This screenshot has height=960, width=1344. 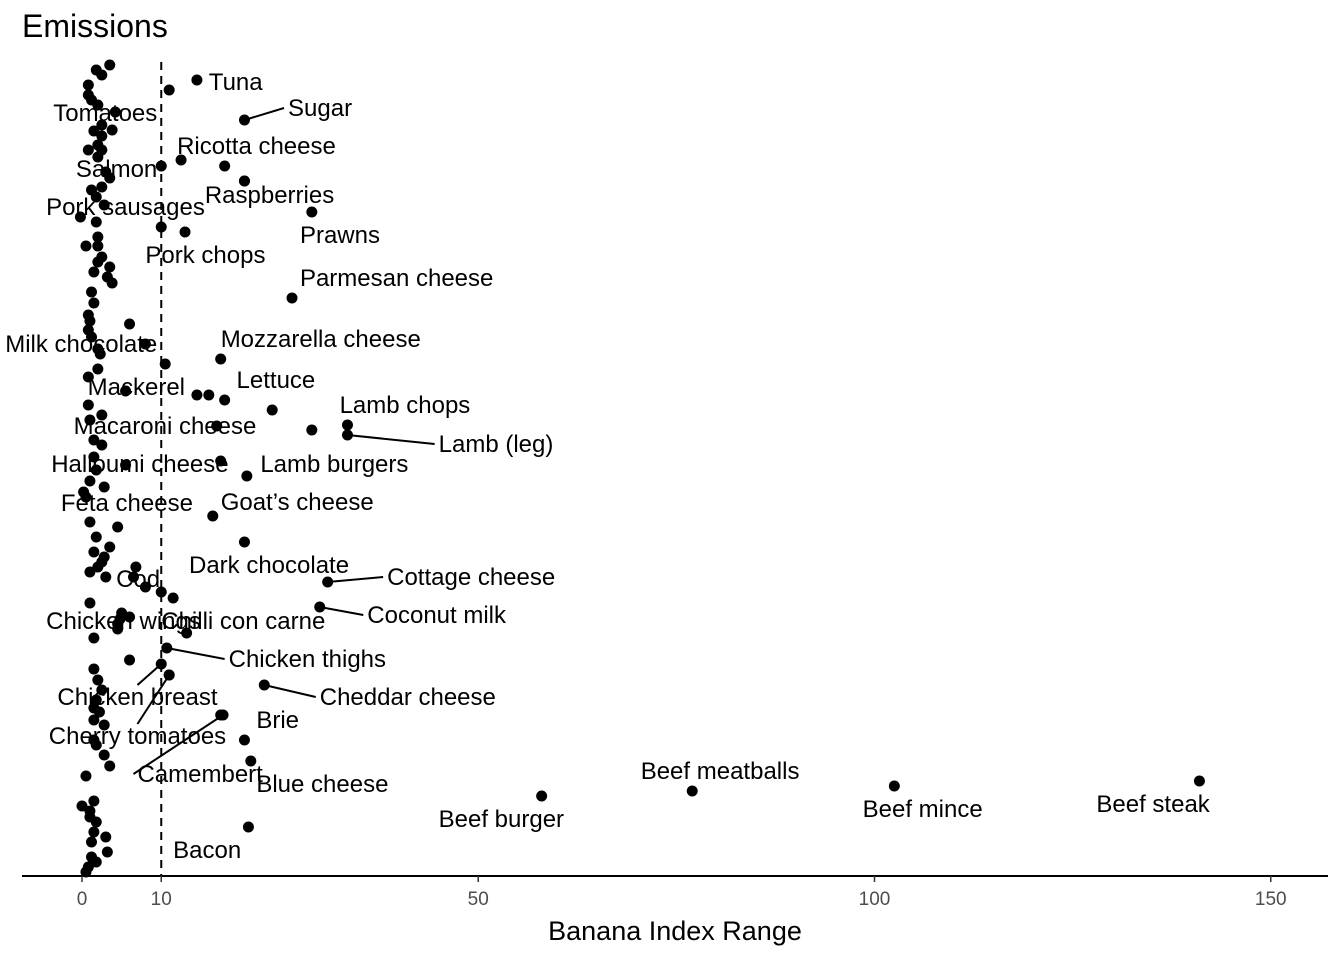 I want to click on chart-title: Emissions, so click(x=95, y=26).